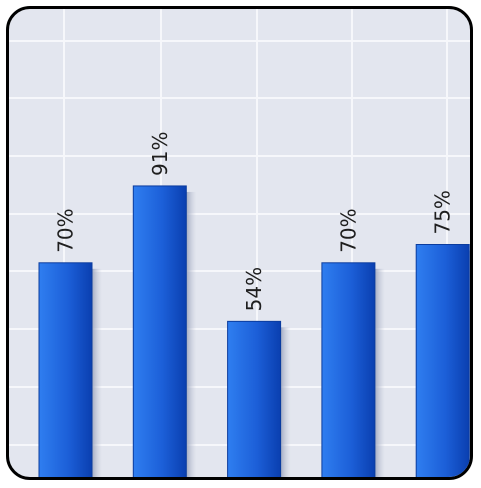 The image size is (481, 488). I want to click on data-label-0: 70%, so click(66, 230).